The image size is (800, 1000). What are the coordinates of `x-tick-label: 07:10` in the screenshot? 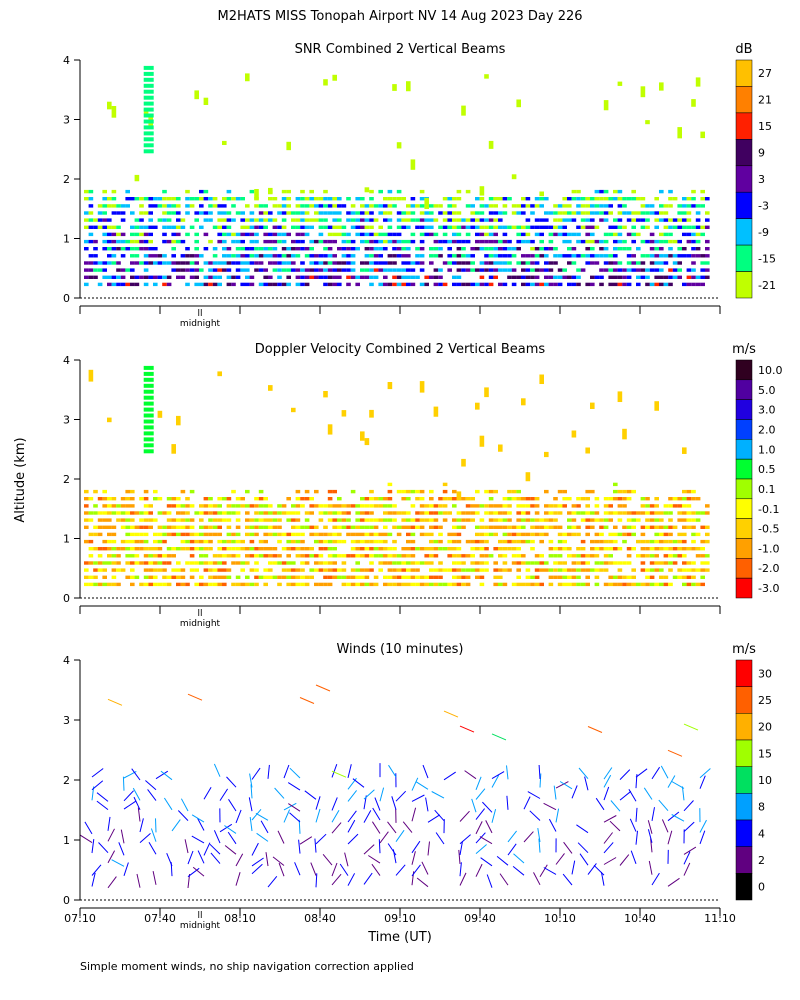 It's located at (80, 918).